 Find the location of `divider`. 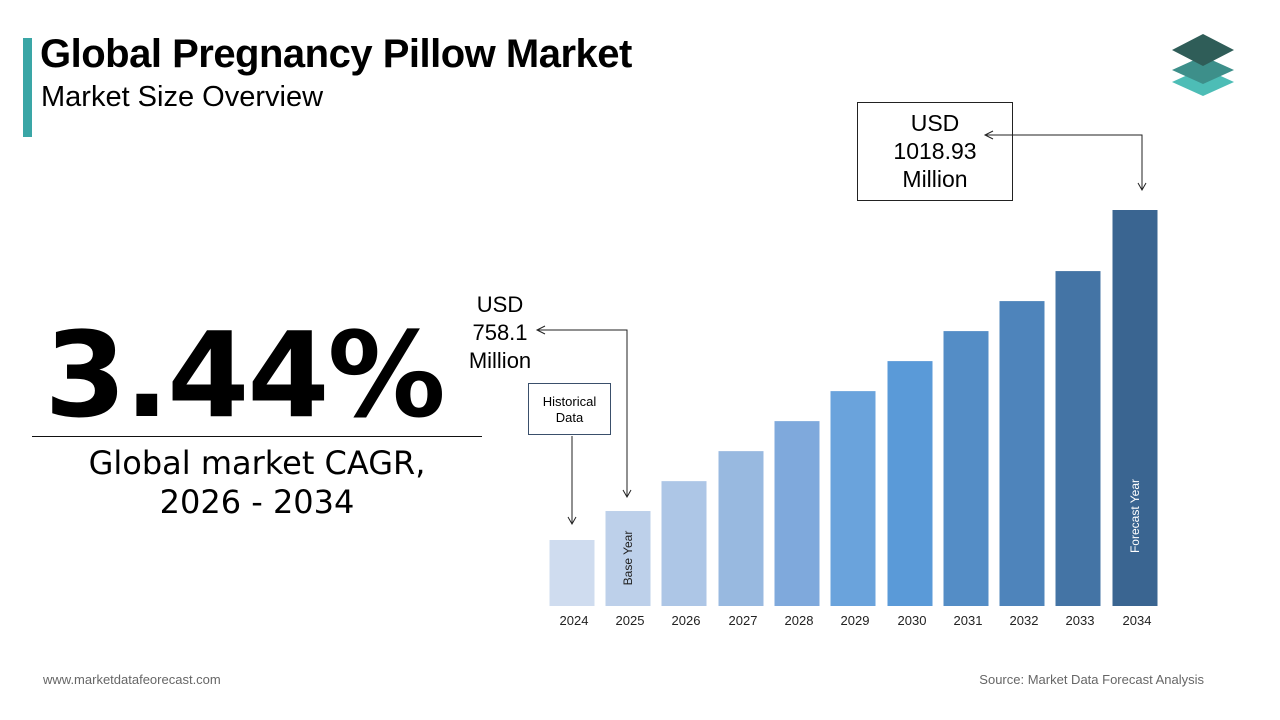

divider is located at coordinates (257, 436).